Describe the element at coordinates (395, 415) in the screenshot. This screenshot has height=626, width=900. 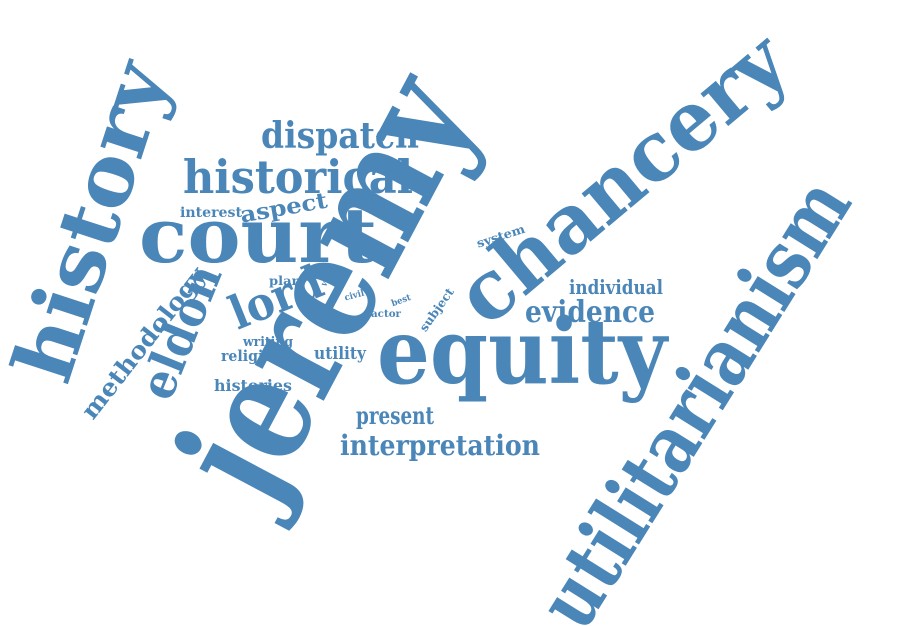
I see `word-present: present` at that location.